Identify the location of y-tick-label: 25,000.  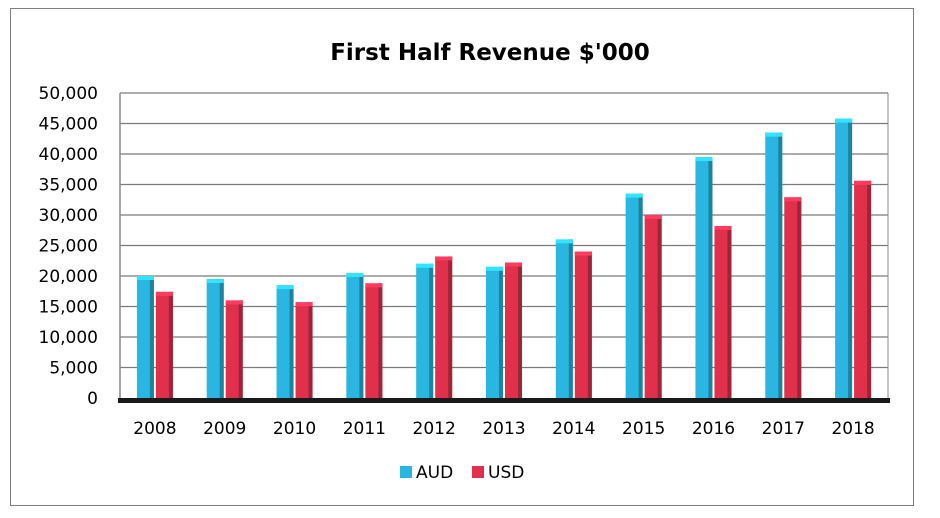
(68, 247).